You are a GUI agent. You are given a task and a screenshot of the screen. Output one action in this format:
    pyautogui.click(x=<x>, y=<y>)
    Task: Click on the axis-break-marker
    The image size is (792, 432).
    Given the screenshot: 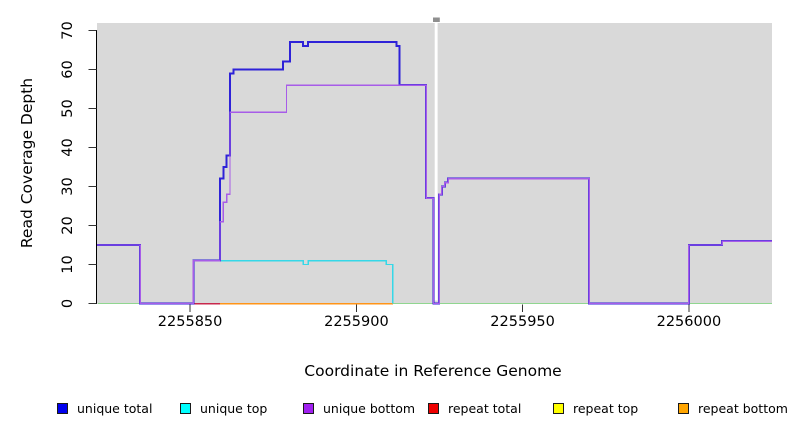 What is the action you would take?
    pyautogui.click(x=436, y=19)
    